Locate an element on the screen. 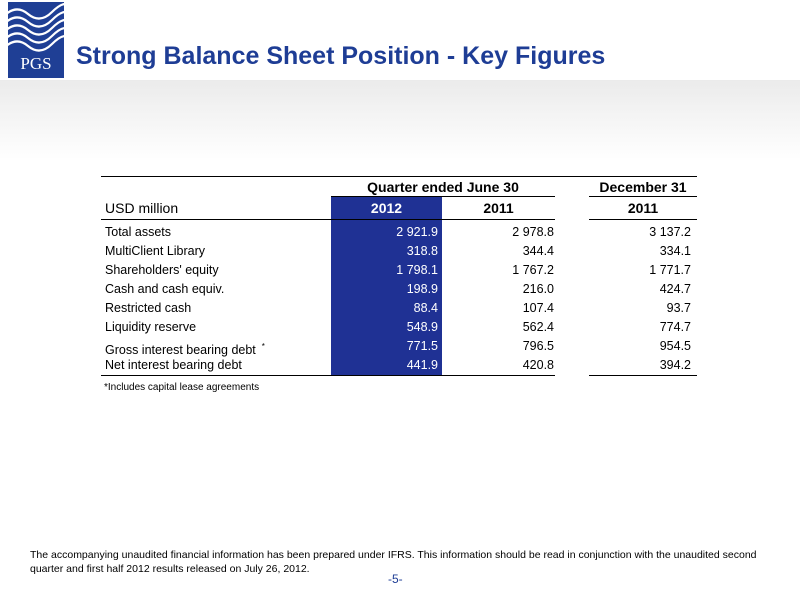 The height and width of the screenshot is (600, 800). table-row: Liquidity reserve 548.9 562.4 774.7 is located at coordinates (399, 327).